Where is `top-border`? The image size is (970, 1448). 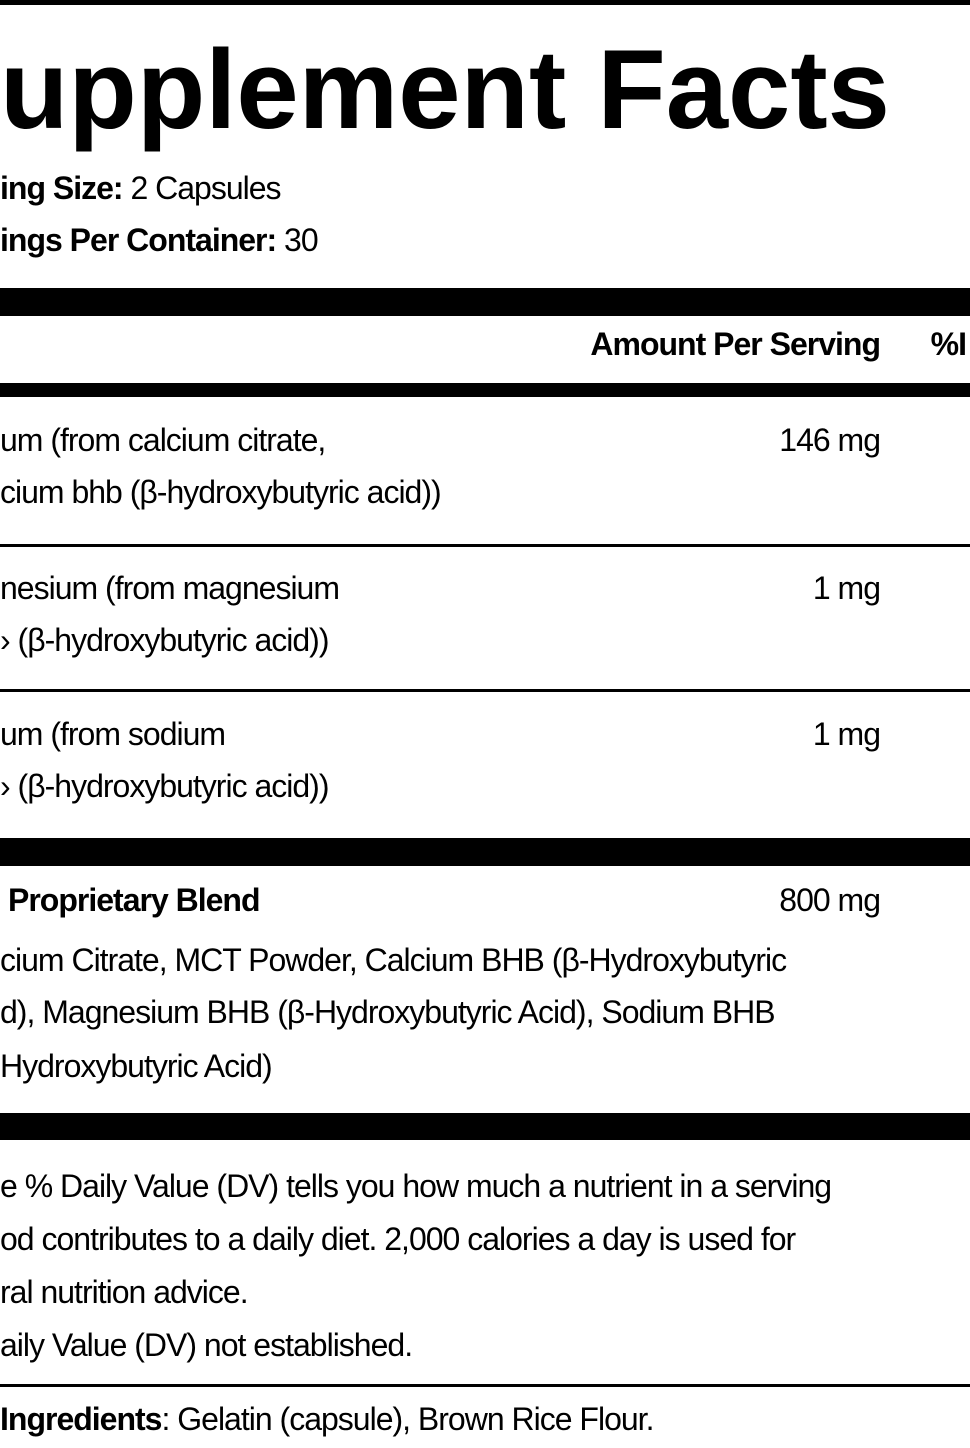
top-border is located at coordinates (485, 2).